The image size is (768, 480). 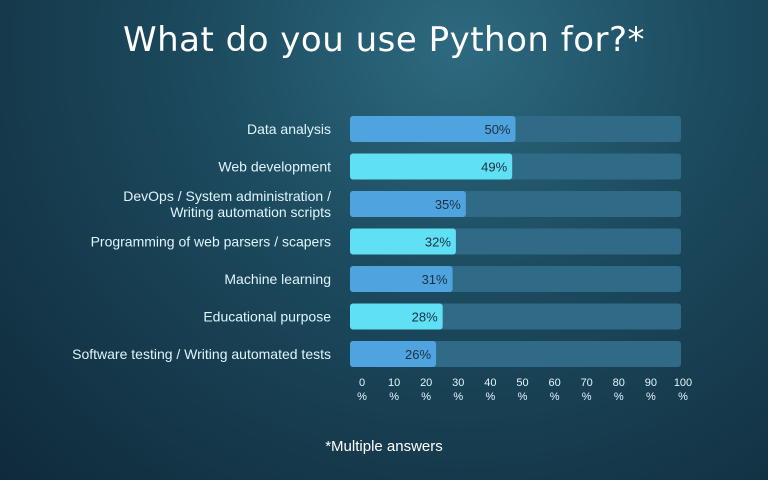 I want to click on category-label: Programming of web parsers / scapers, so click(x=211, y=242).